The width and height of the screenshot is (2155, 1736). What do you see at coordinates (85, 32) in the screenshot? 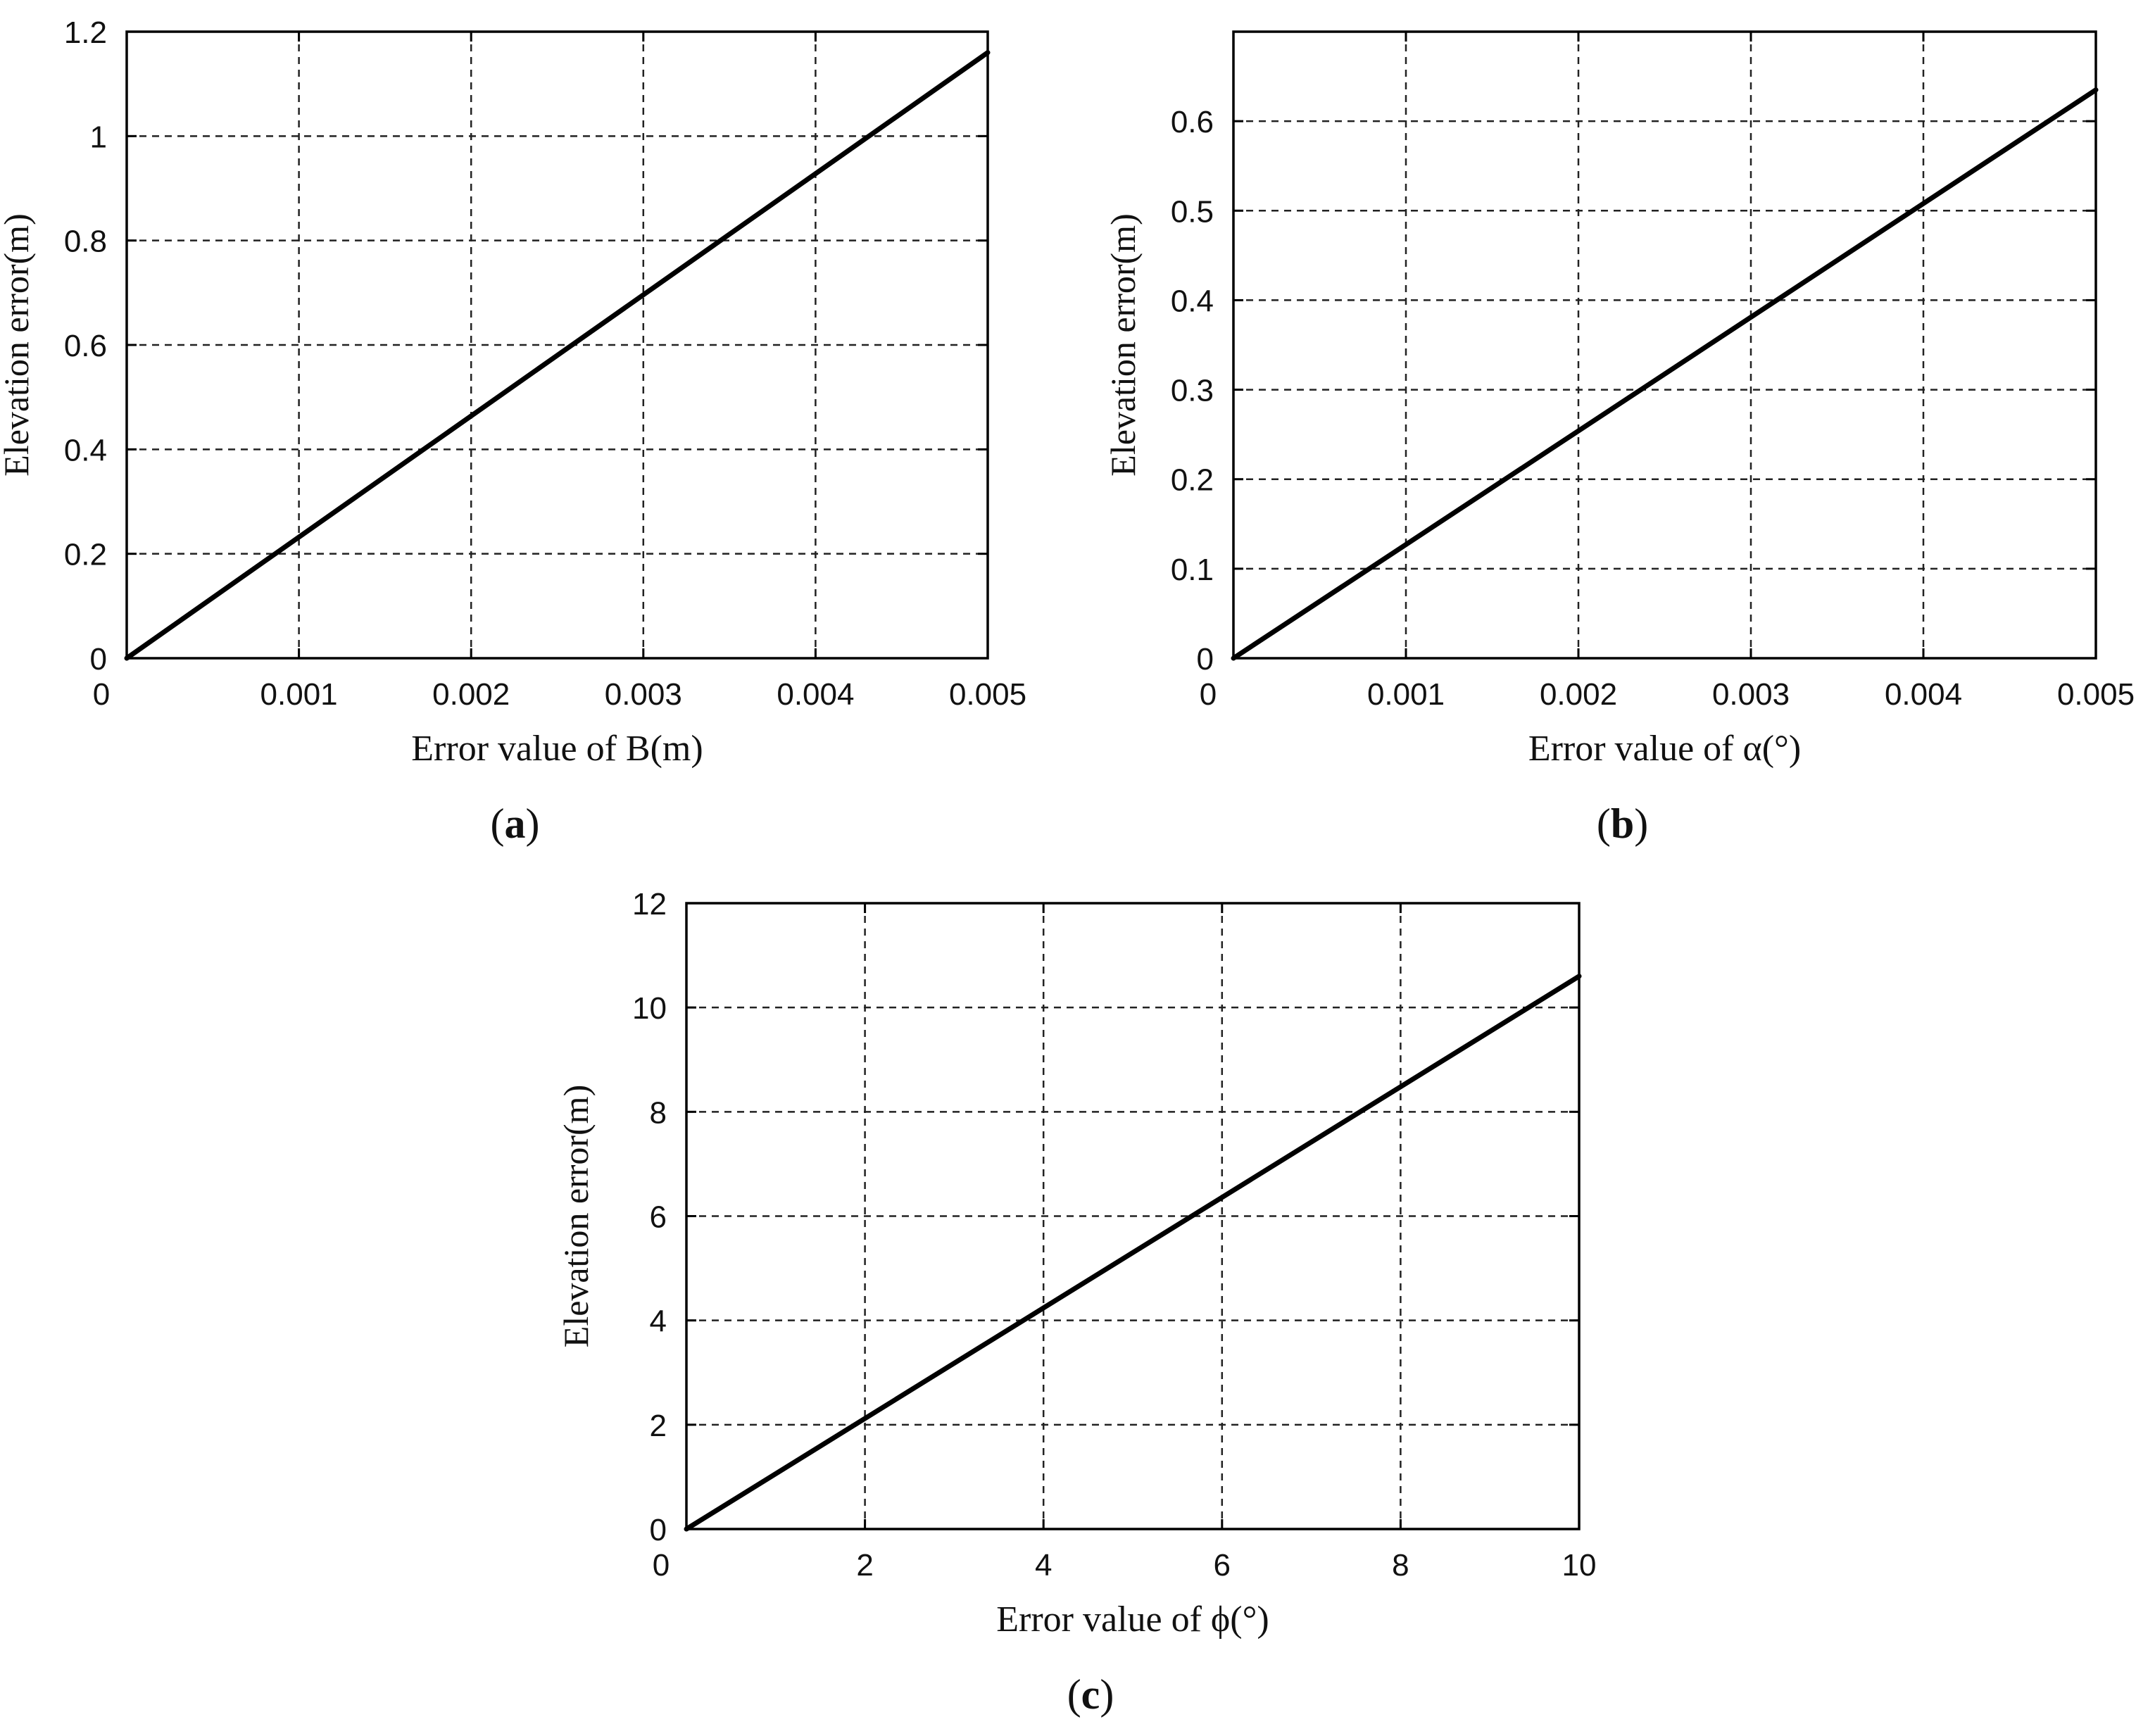
I see `y-tick-label: 1.2` at bounding box center [85, 32].